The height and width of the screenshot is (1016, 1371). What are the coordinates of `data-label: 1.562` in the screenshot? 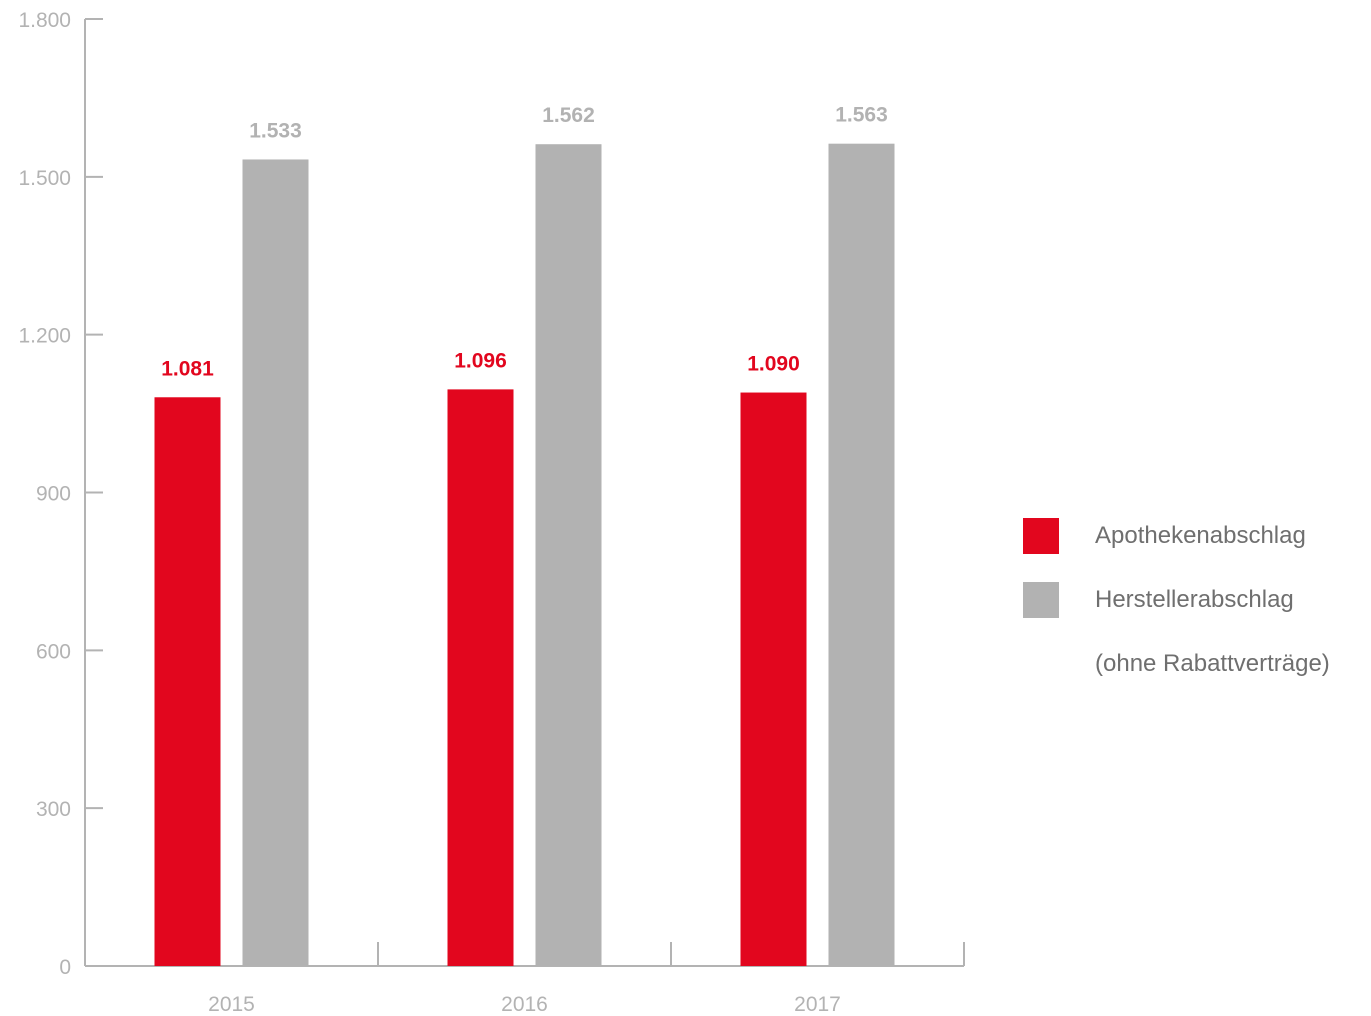 It's located at (568, 115).